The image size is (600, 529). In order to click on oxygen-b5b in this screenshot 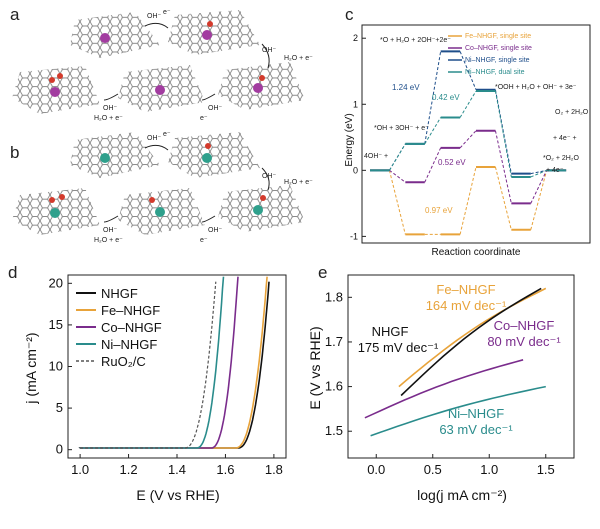, I will do `click(62, 197)`.